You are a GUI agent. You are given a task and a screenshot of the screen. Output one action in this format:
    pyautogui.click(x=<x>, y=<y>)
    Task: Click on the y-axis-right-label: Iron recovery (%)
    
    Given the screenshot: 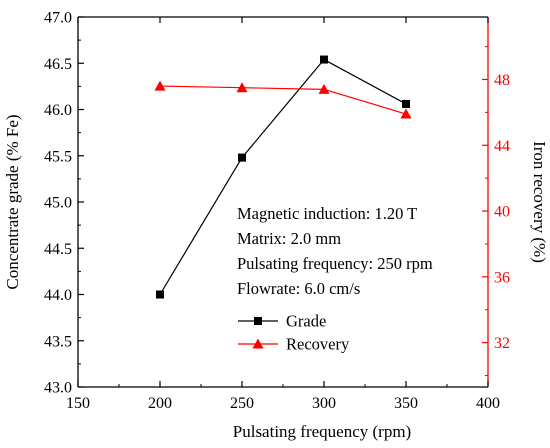 What is the action you would take?
    pyautogui.click(x=539, y=202)
    